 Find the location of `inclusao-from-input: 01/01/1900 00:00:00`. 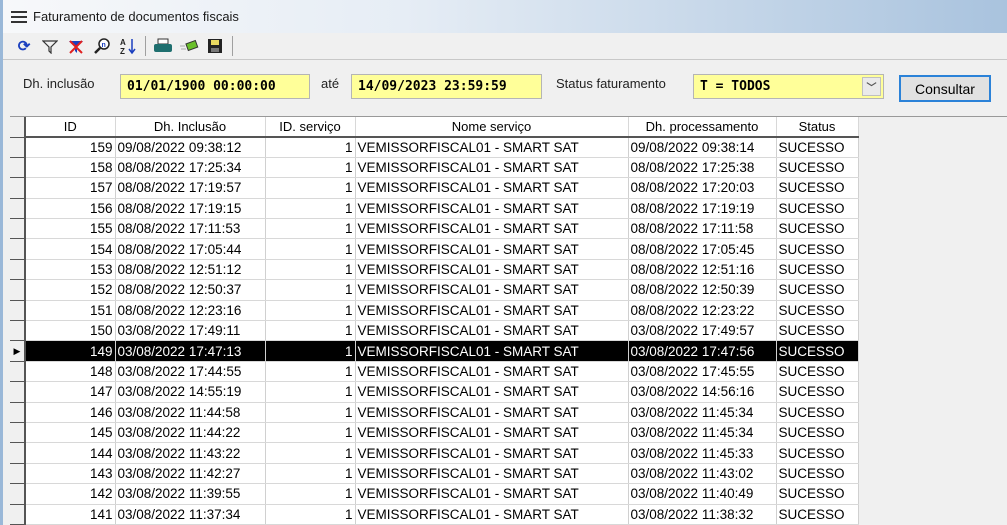

inclusao-from-input: 01/01/1900 00:00:00 is located at coordinates (215, 86).